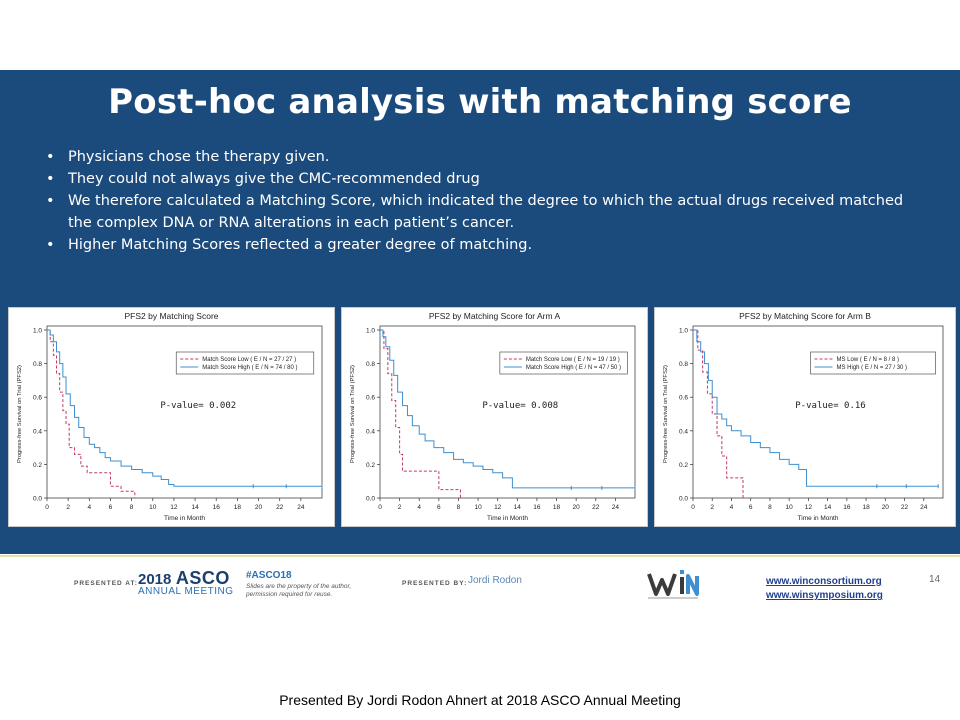 The image size is (960, 720). Describe the element at coordinates (520, 406) in the screenshot. I see `p-value-annotation: P-value= 0.008` at that location.